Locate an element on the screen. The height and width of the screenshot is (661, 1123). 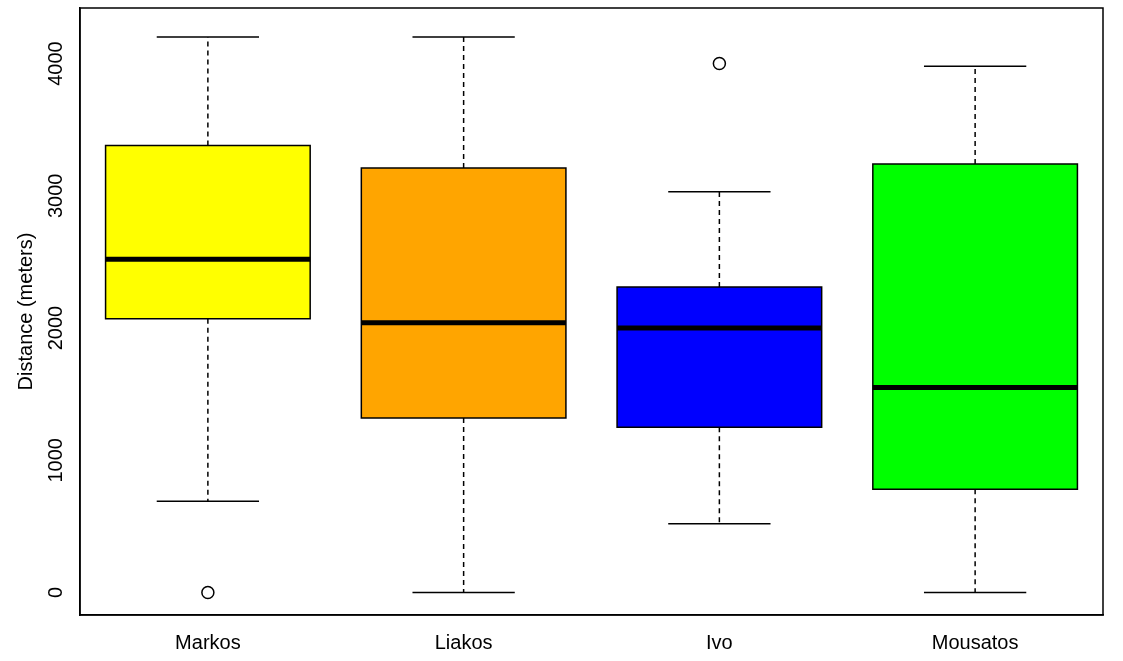
y-tick-label: 4000 is located at coordinates (54, 63).